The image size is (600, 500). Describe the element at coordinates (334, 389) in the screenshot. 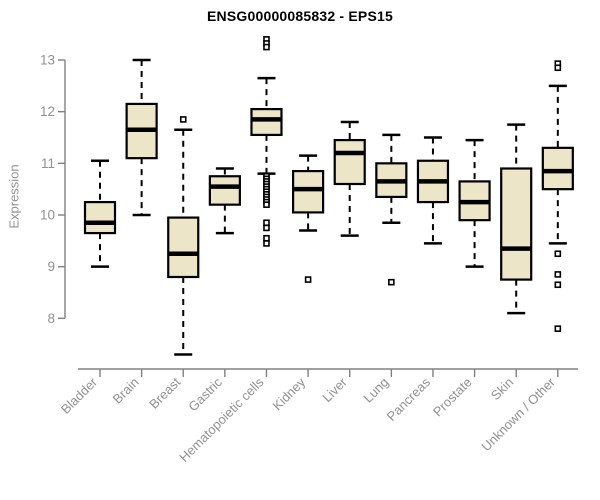

I see `x-tick-label: Liver` at that location.